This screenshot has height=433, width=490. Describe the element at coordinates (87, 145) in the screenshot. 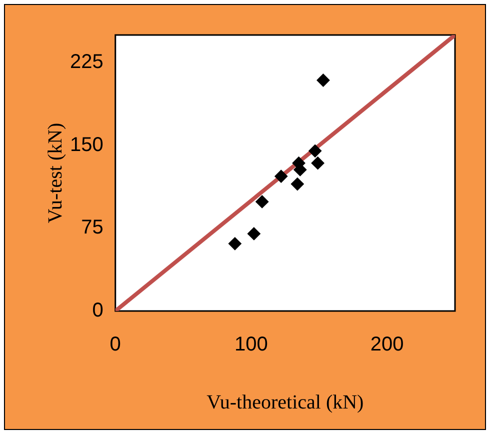

I see `y-tick-label: 150` at that location.